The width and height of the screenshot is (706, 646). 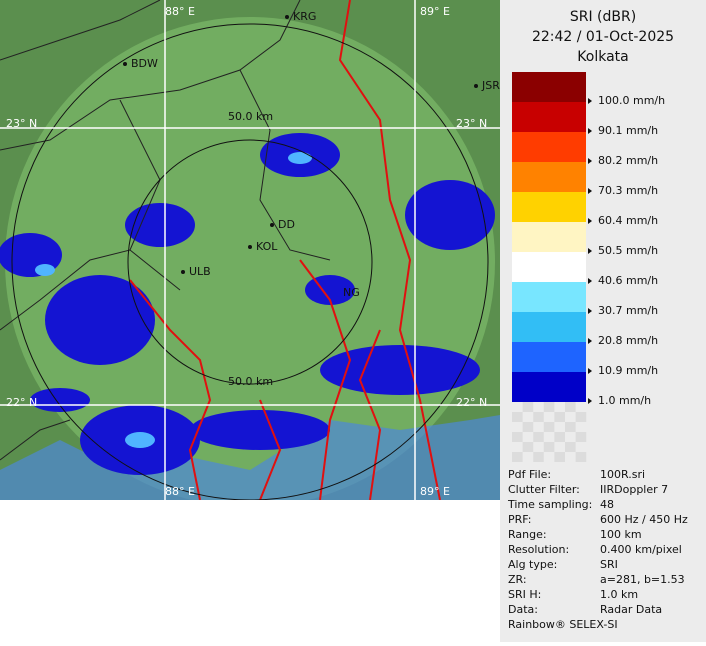 What do you see at coordinates (607, 504) in the screenshot?
I see `info-value: 48` at bounding box center [607, 504].